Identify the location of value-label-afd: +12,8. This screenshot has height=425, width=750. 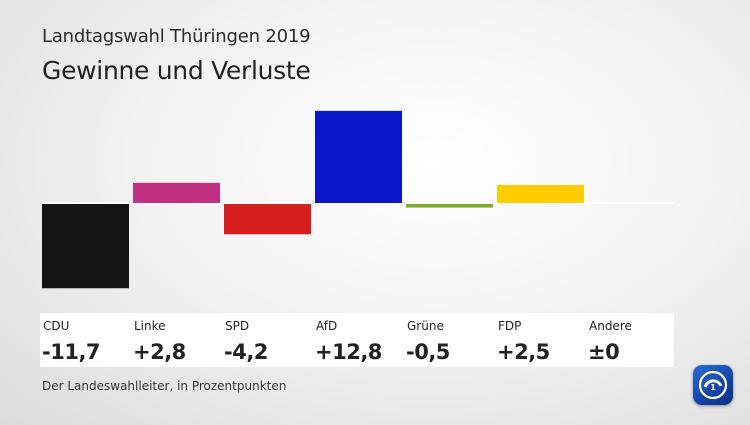
(348, 352).